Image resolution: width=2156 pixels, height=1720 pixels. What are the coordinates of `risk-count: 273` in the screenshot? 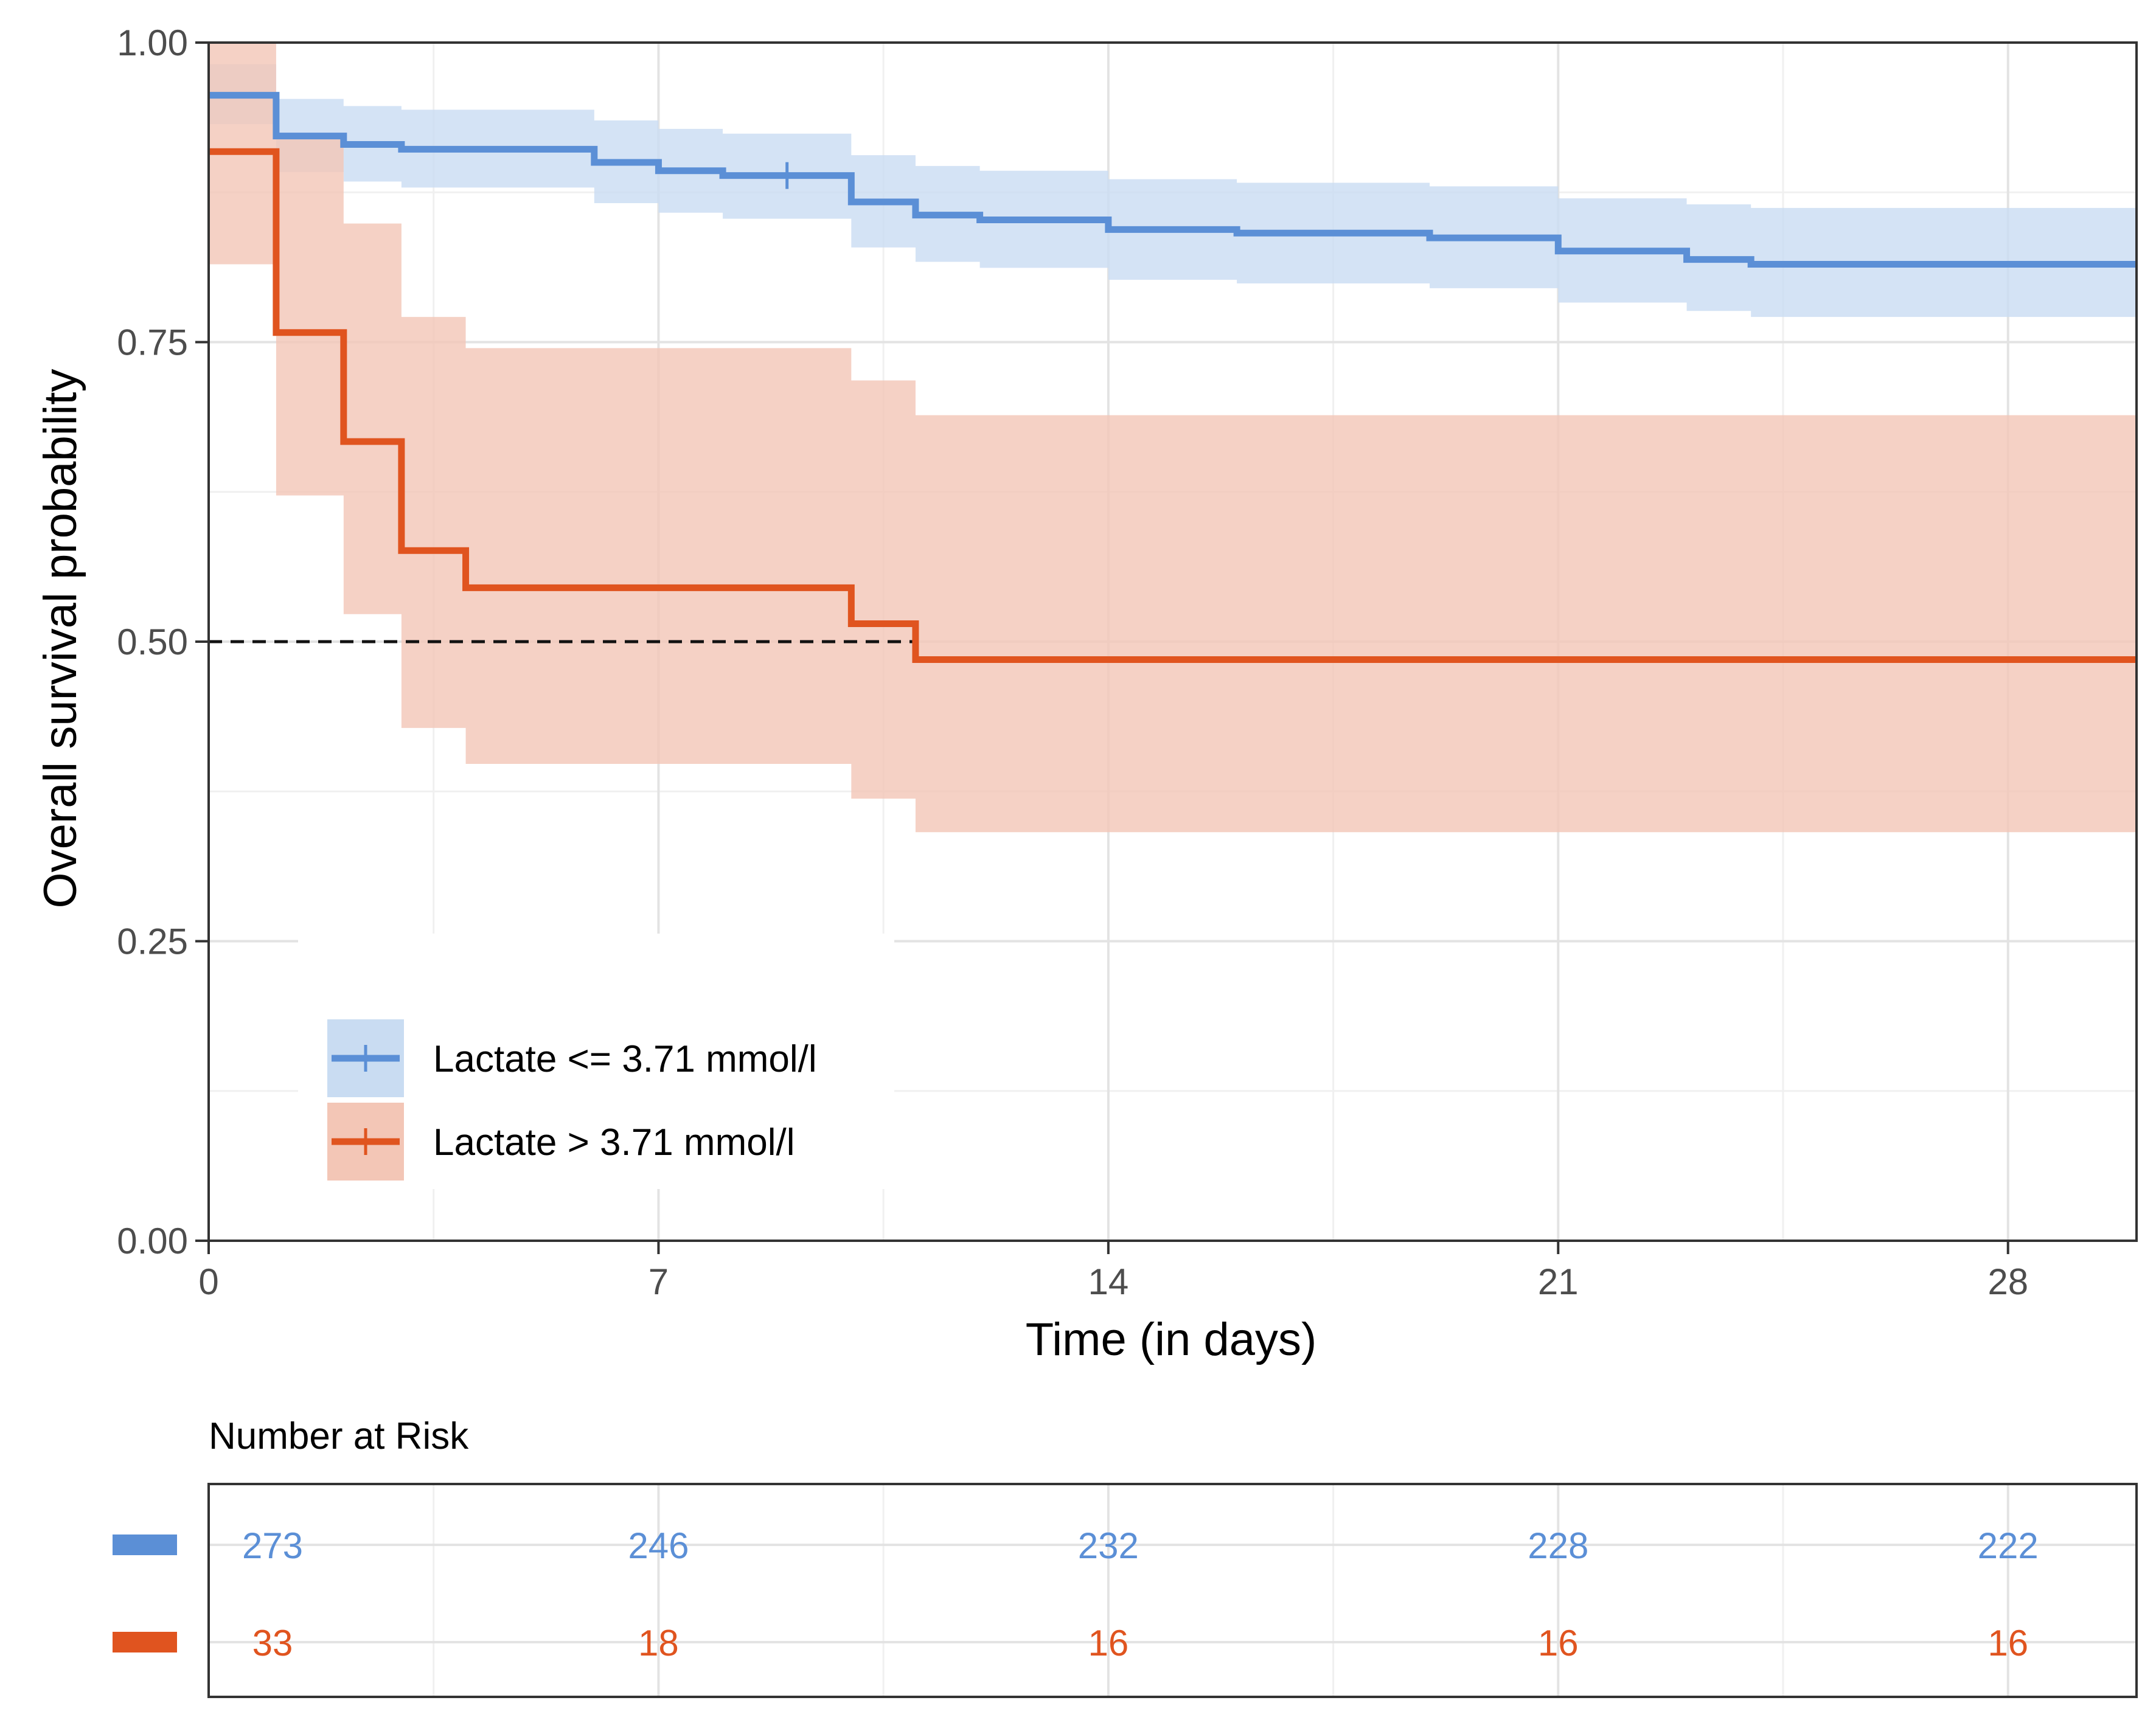 It's located at (272, 1545).